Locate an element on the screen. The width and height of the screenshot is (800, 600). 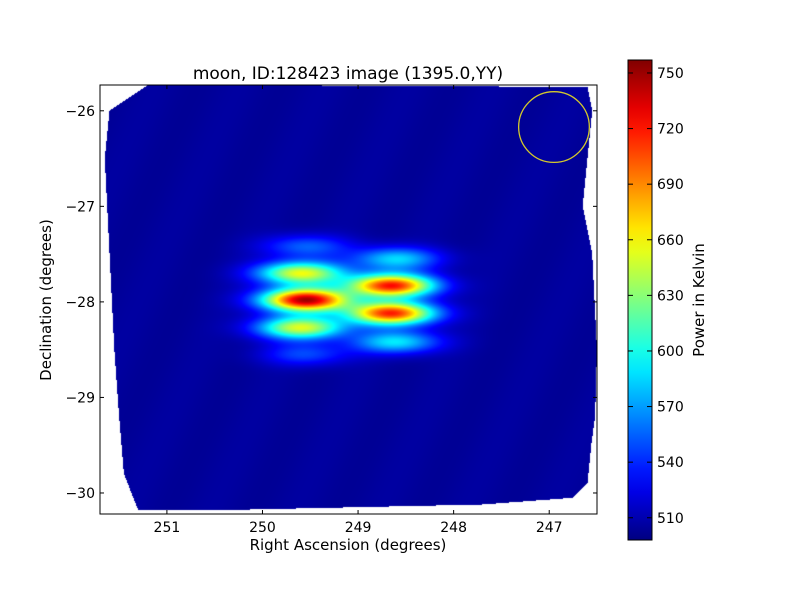
colorbar-gradient is located at coordinates (640, 300).